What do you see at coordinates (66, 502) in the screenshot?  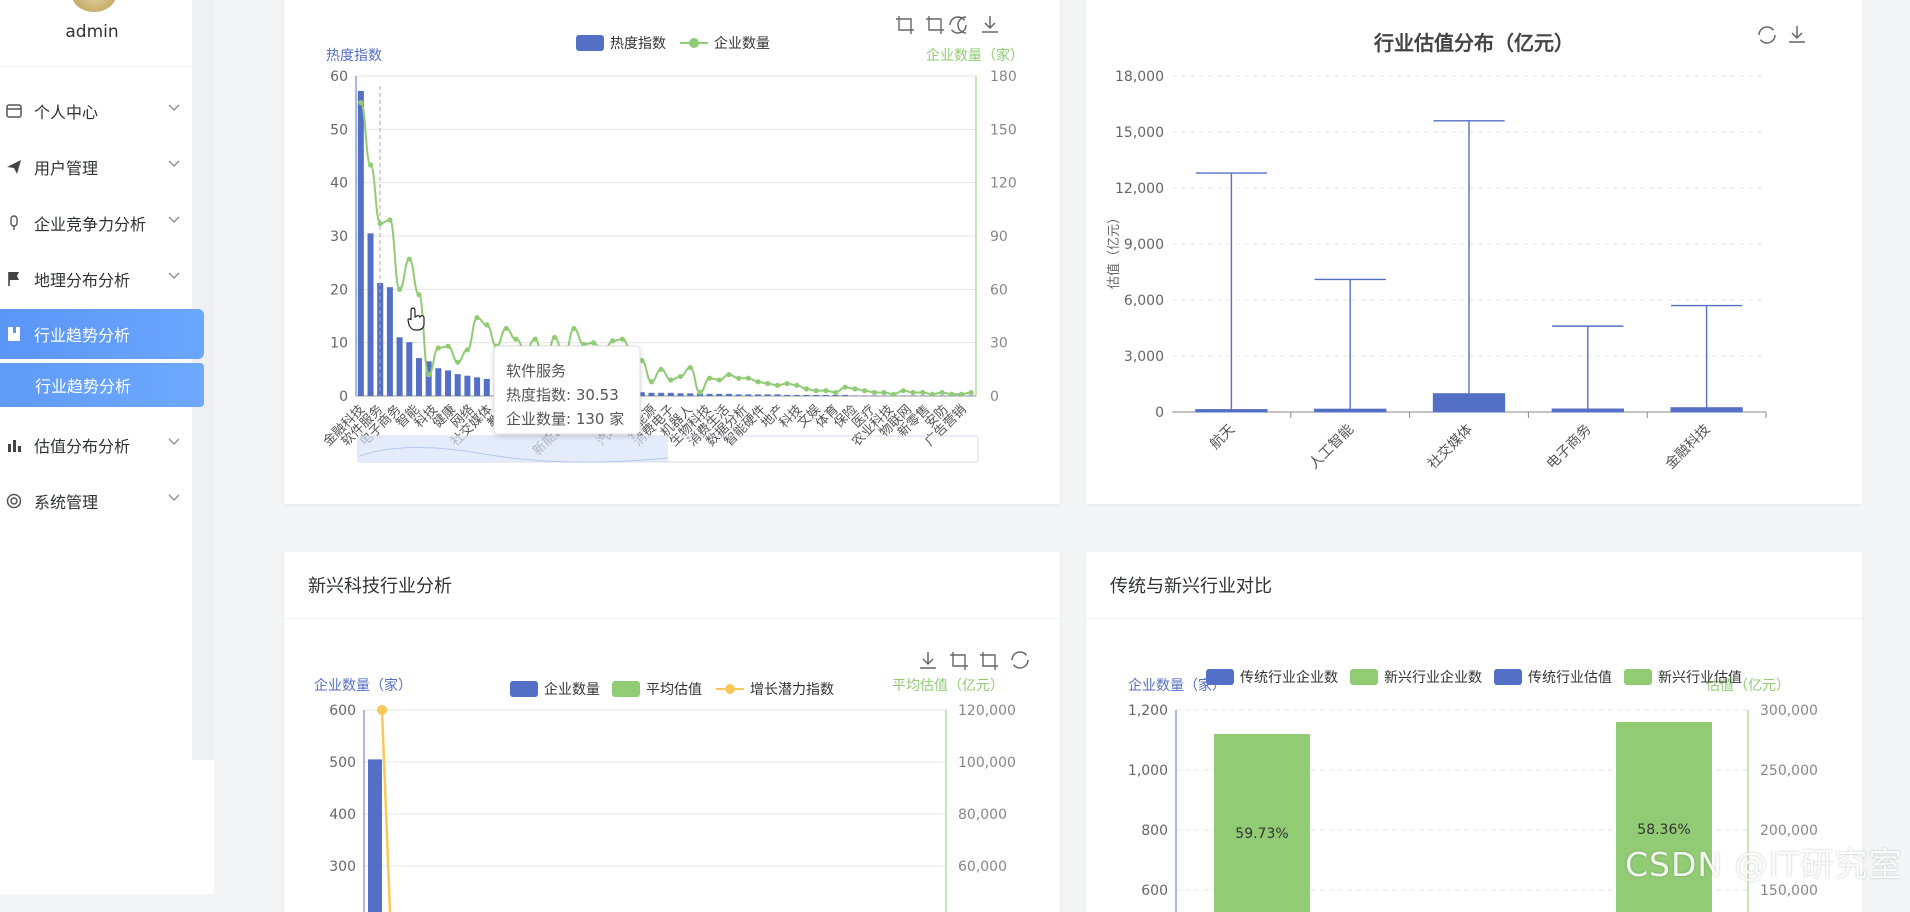 I see `sidebar-item-label: 系统管理` at bounding box center [66, 502].